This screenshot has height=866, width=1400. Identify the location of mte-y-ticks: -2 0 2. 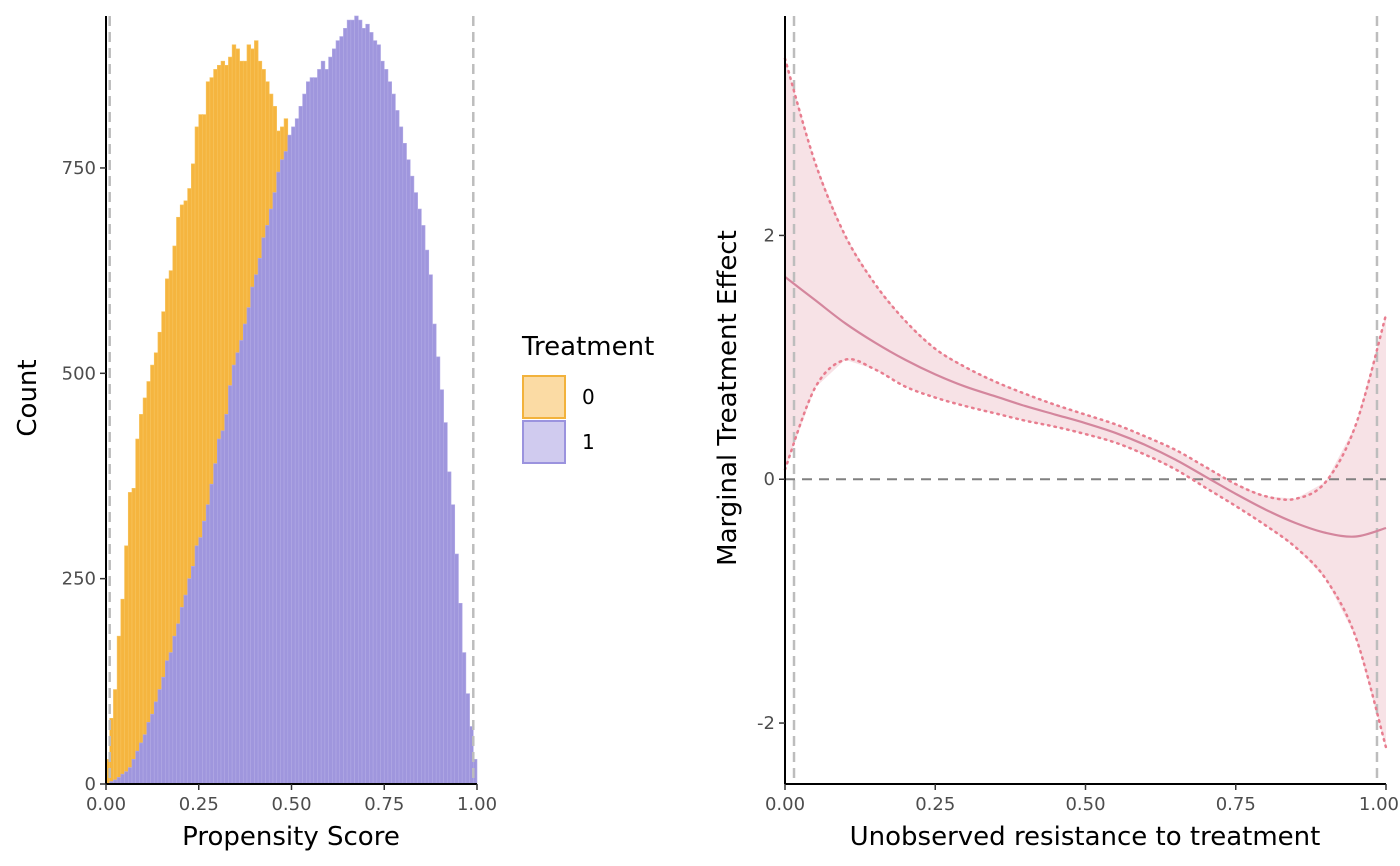
(771, 479).